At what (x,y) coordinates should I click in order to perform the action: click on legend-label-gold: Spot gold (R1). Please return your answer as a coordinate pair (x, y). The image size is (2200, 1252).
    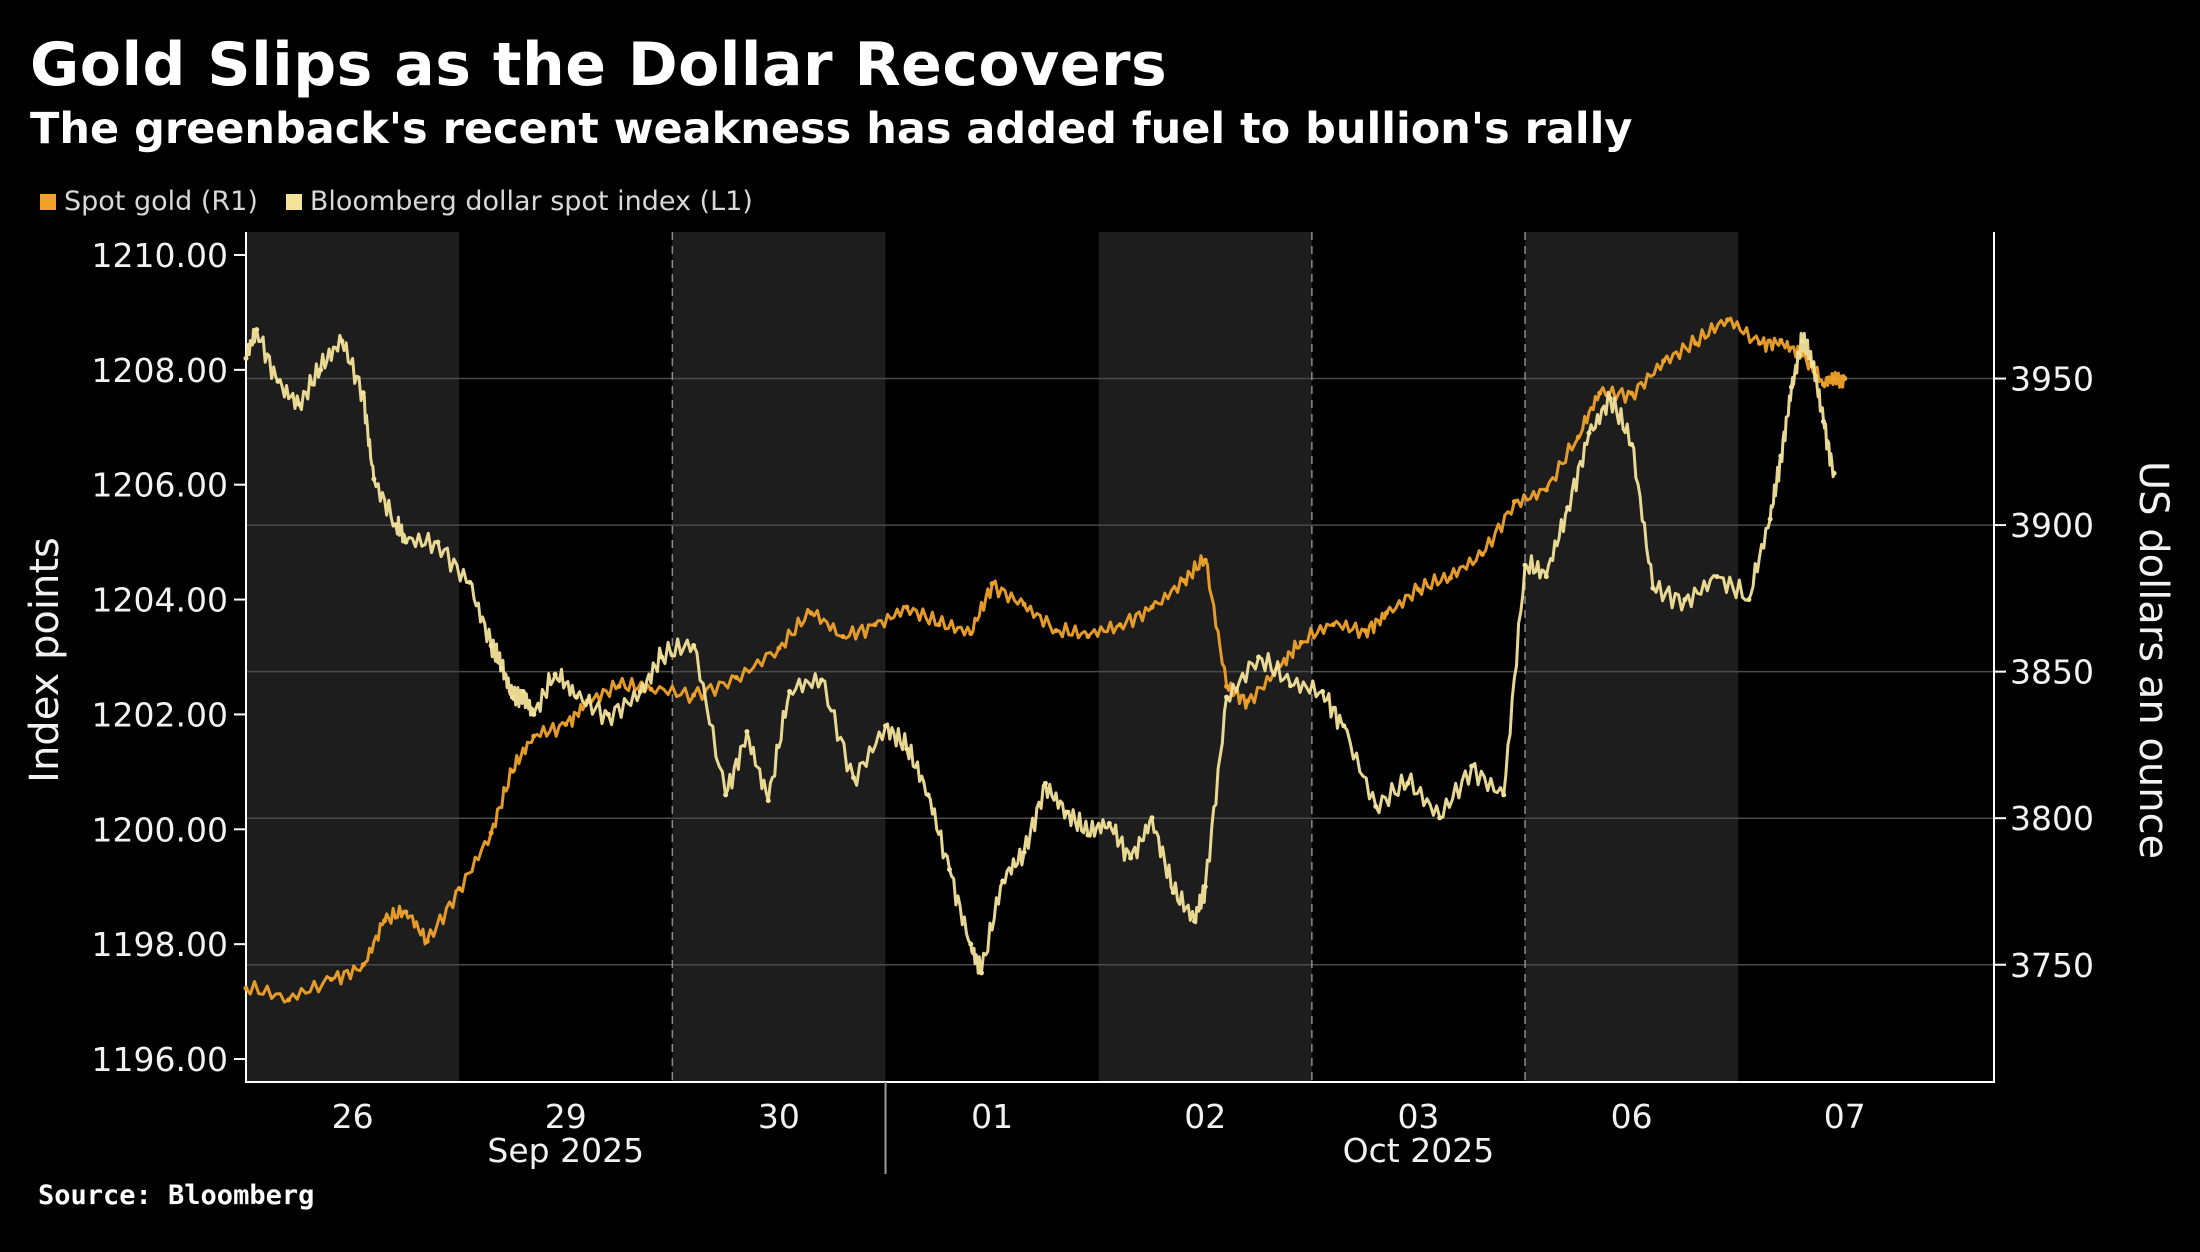
    Looking at the image, I should click on (161, 201).